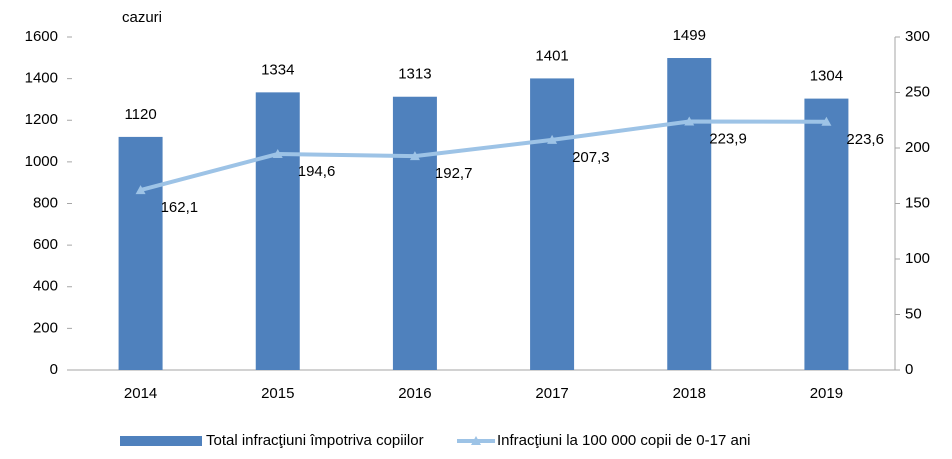 This screenshot has height=459, width=952. I want to click on data-label: 162,1, so click(180, 207).